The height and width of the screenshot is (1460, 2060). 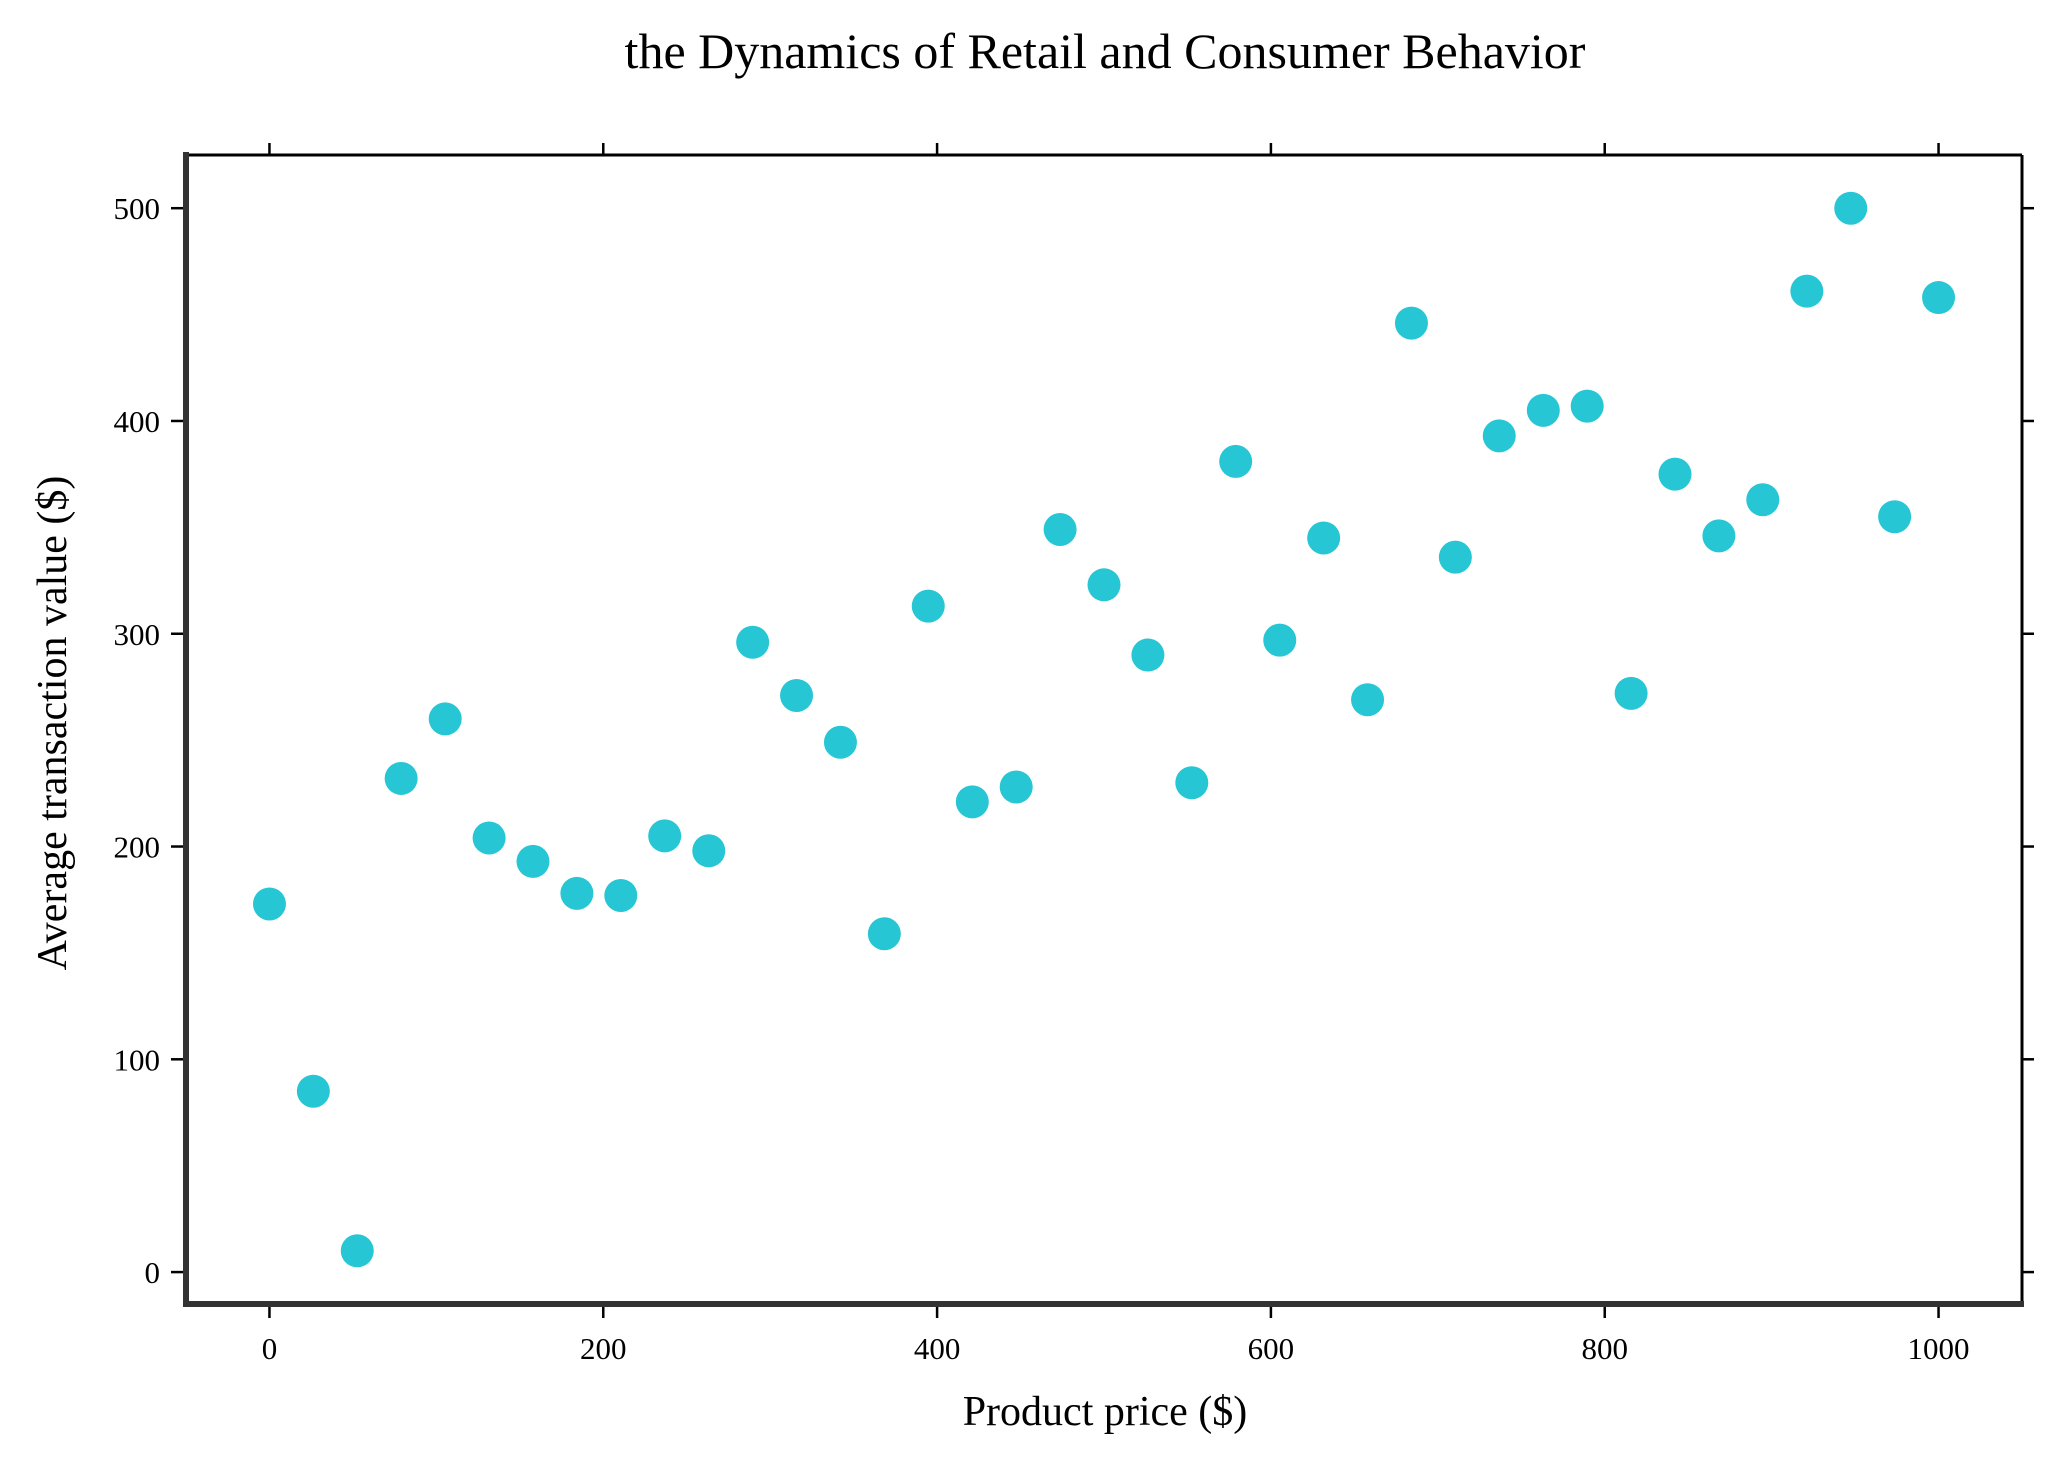 I want to click on y-tick-label: 300, so click(x=137, y=634).